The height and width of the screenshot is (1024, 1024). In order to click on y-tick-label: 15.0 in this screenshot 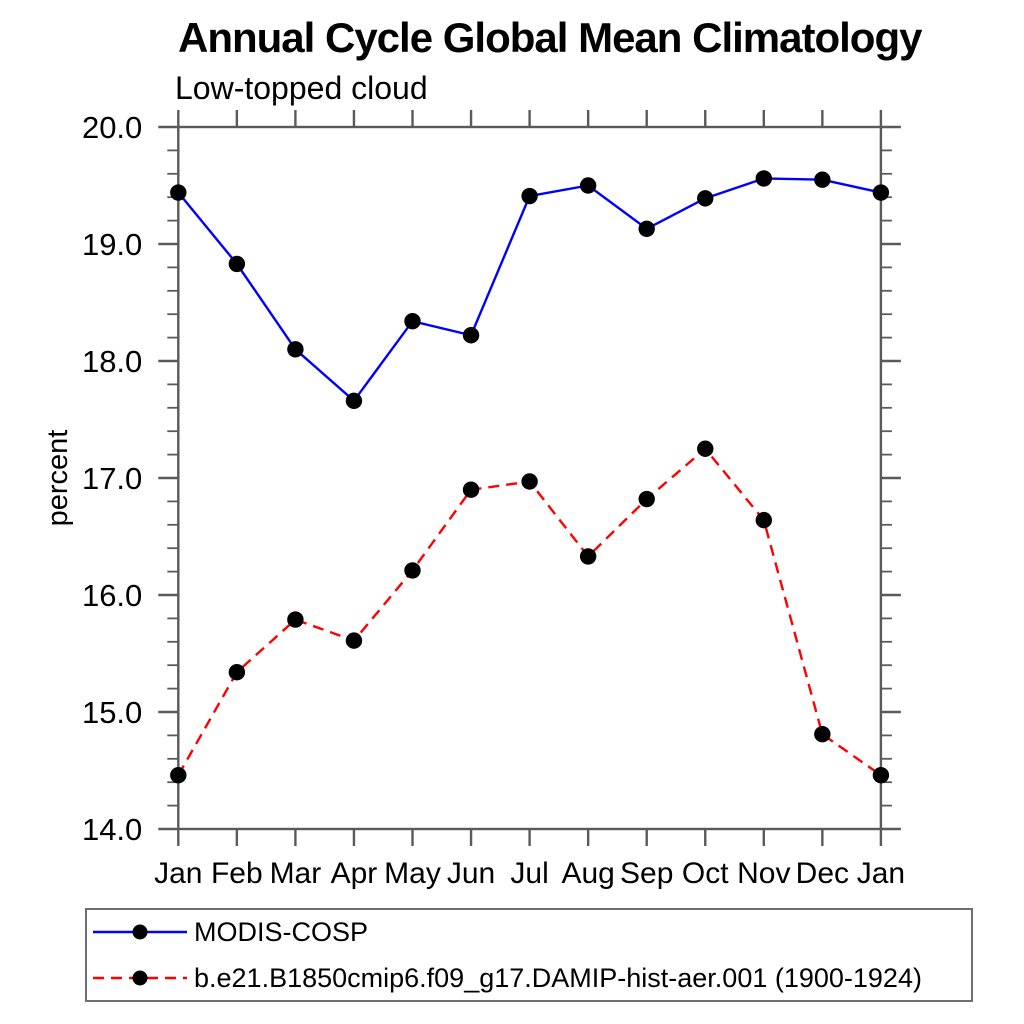, I will do `click(112, 712)`.